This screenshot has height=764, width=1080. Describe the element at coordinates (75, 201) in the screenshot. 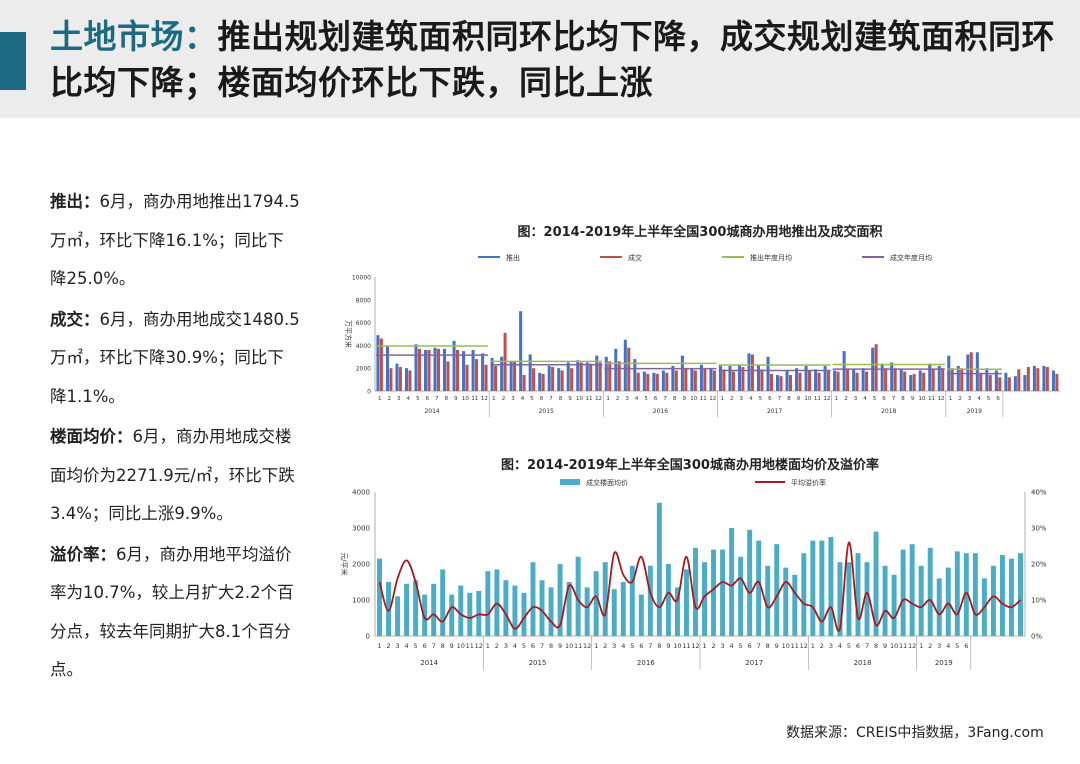

I see `summary-push-label: 推出：` at that location.